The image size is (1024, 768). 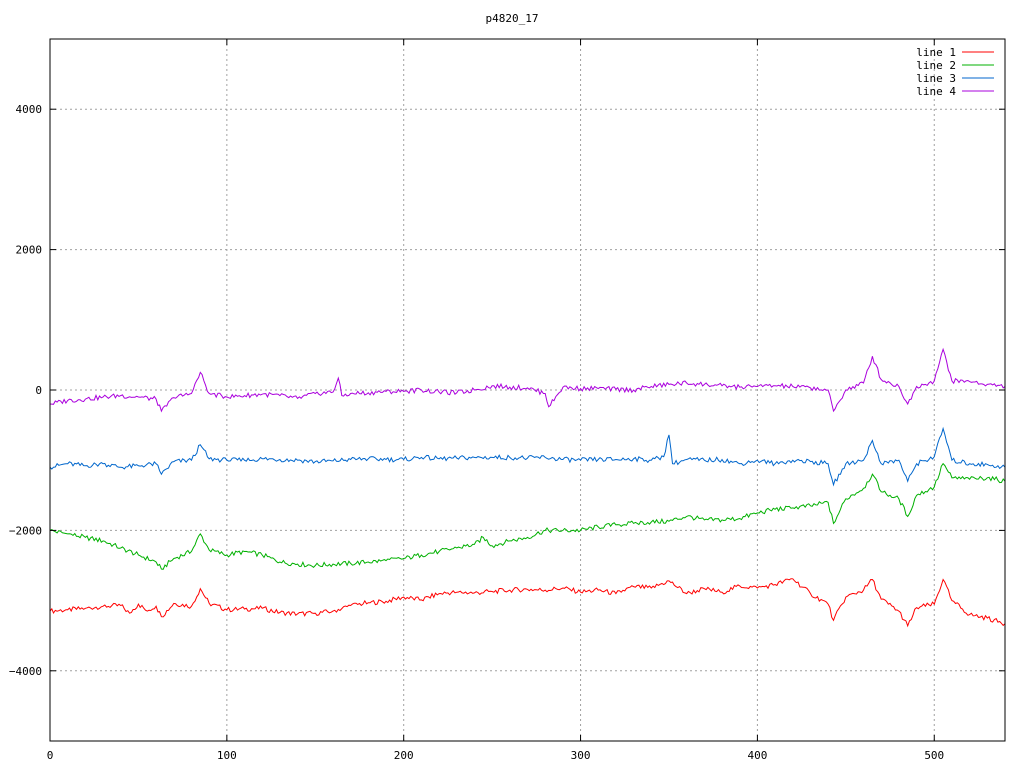 I want to click on y-tick-label: 0, so click(x=38, y=390).